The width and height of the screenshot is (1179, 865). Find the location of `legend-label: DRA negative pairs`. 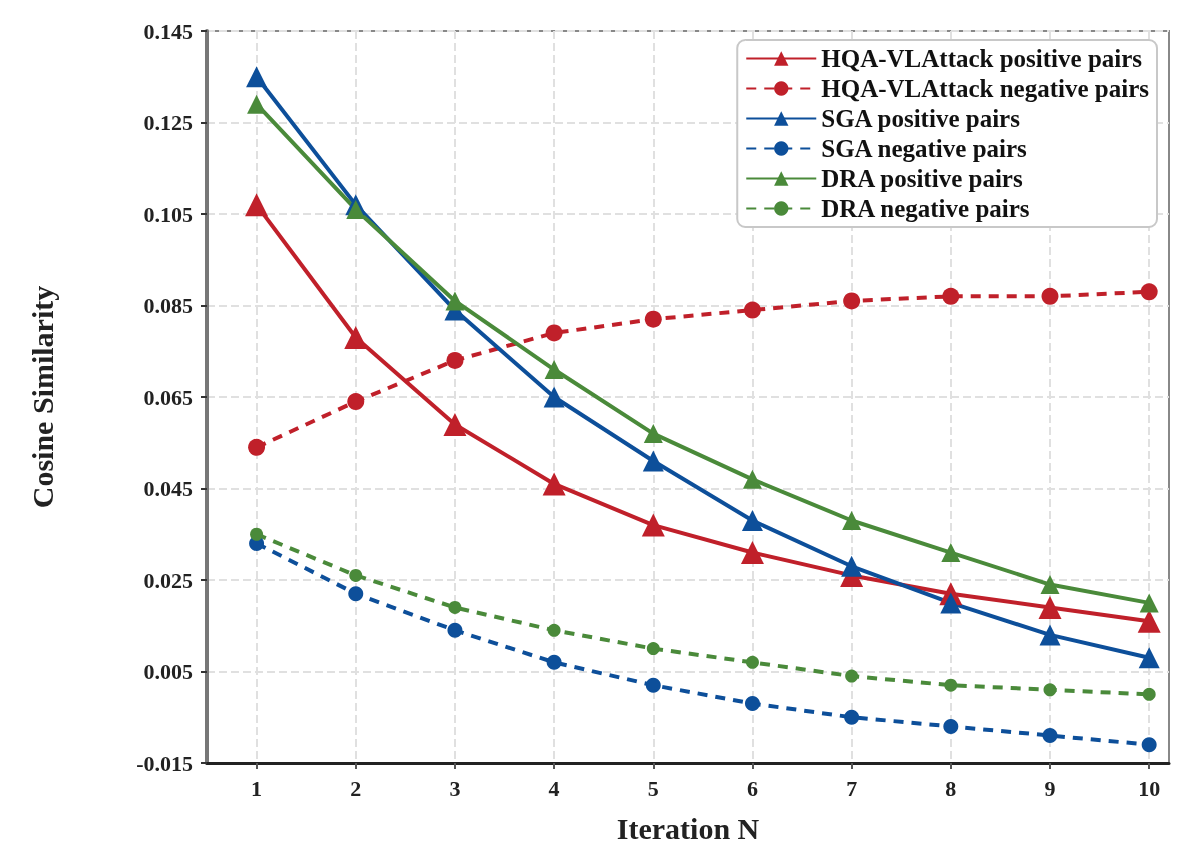

legend-label: DRA negative pairs is located at coordinates (925, 208).